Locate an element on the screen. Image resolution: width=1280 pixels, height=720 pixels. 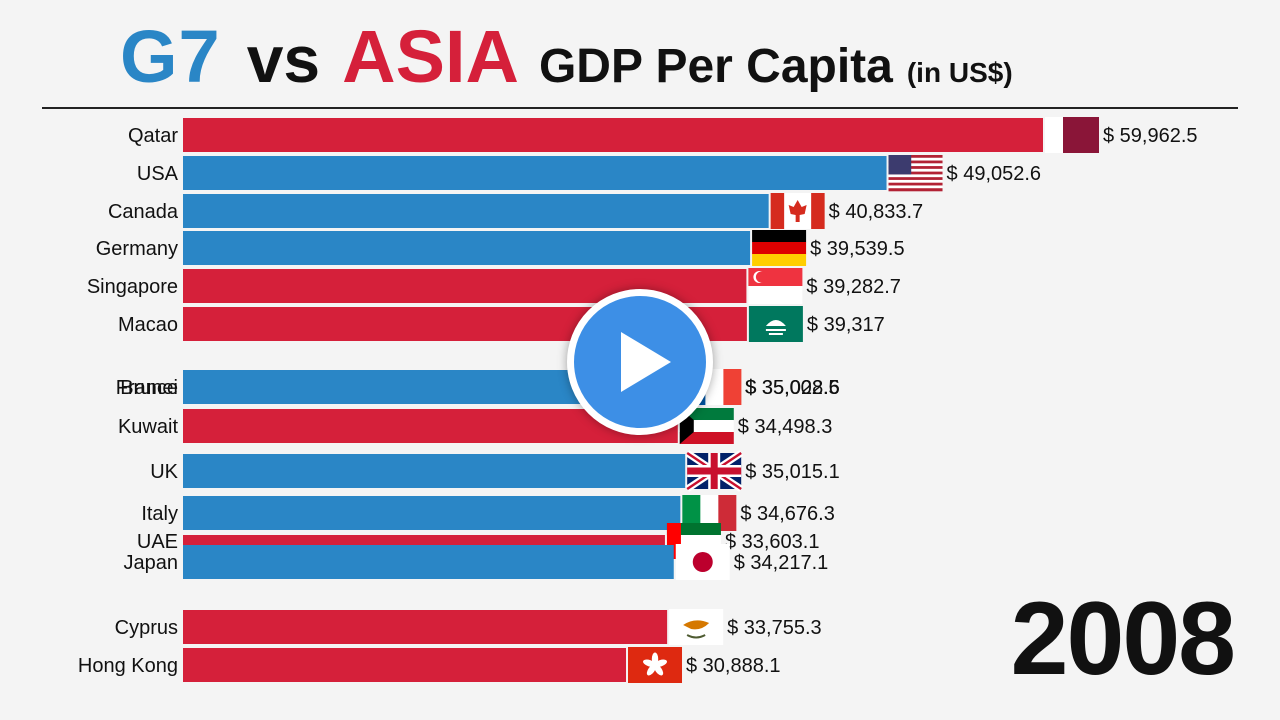
germany-flag-icon is located at coordinates (779, 248).